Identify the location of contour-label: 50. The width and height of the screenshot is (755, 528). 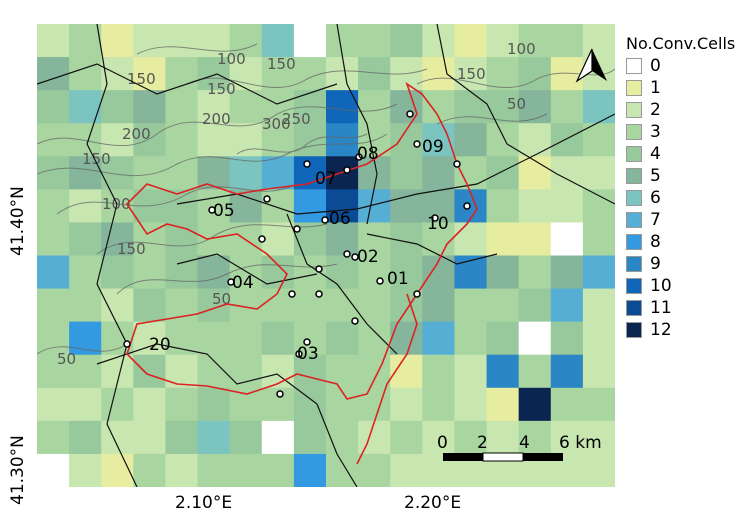
(66, 359).